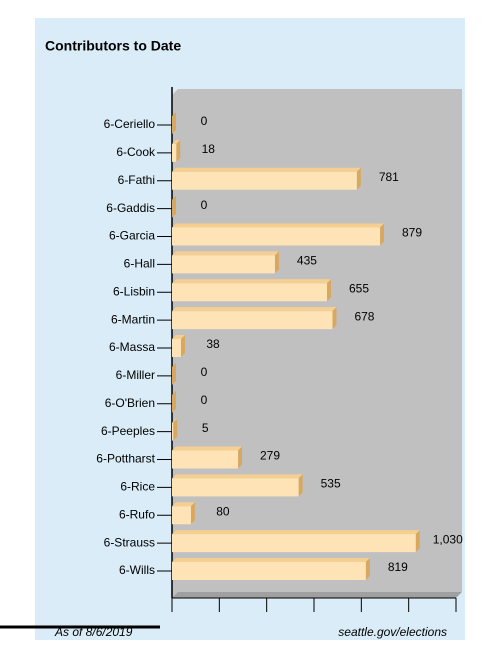 The width and height of the screenshot is (489, 671). Describe the element at coordinates (270, 456) in the screenshot. I see `value-label: 279` at that location.